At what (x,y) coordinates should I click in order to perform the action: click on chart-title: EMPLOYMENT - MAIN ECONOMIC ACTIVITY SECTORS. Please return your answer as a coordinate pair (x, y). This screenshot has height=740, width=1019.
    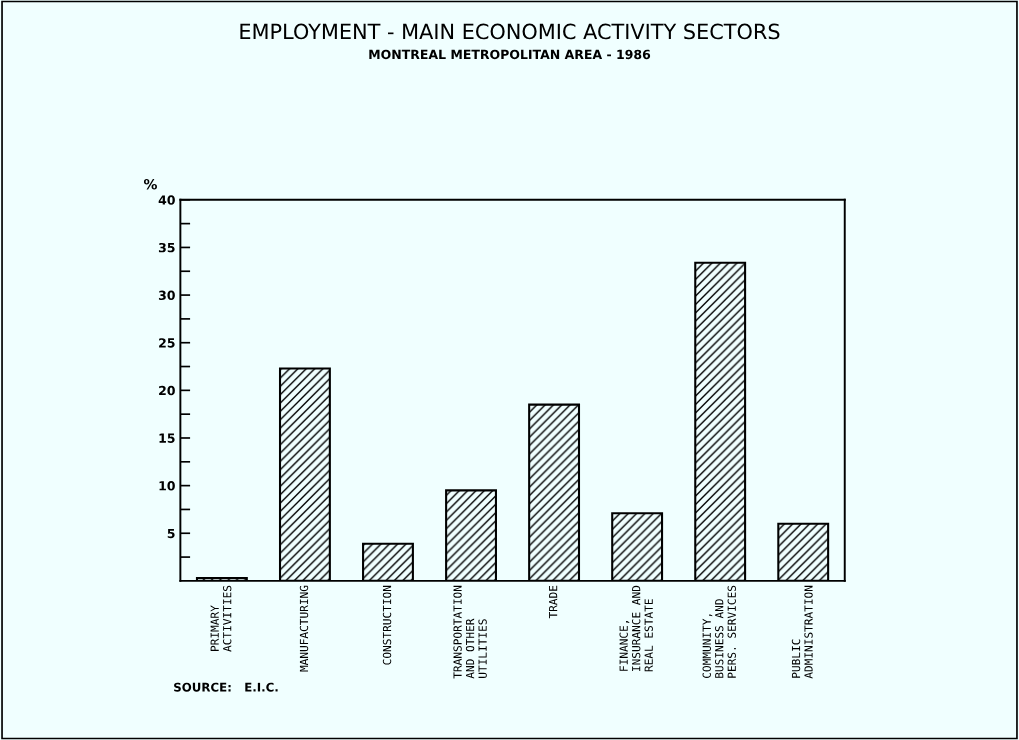
    Looking at the image, I should click on (510, 31).